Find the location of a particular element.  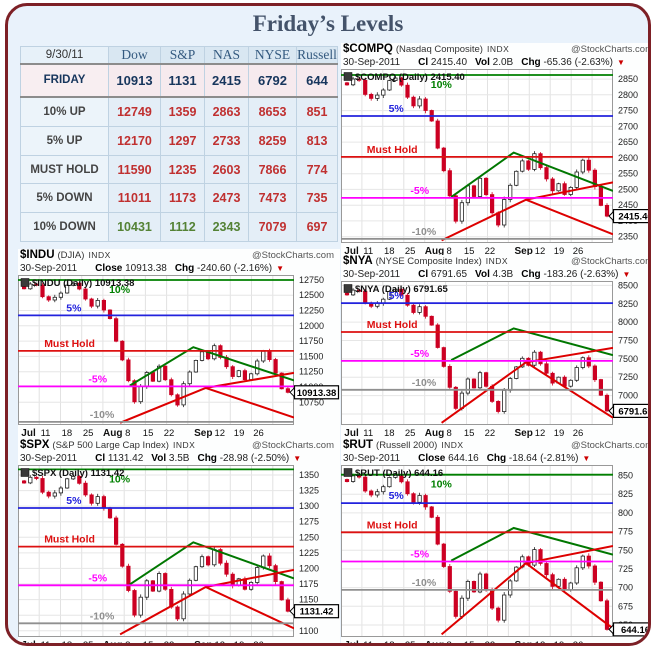

table-header-row: 9/30/11 Dow S&P NAS NYSE Russell is located at coordinates (179, 55).